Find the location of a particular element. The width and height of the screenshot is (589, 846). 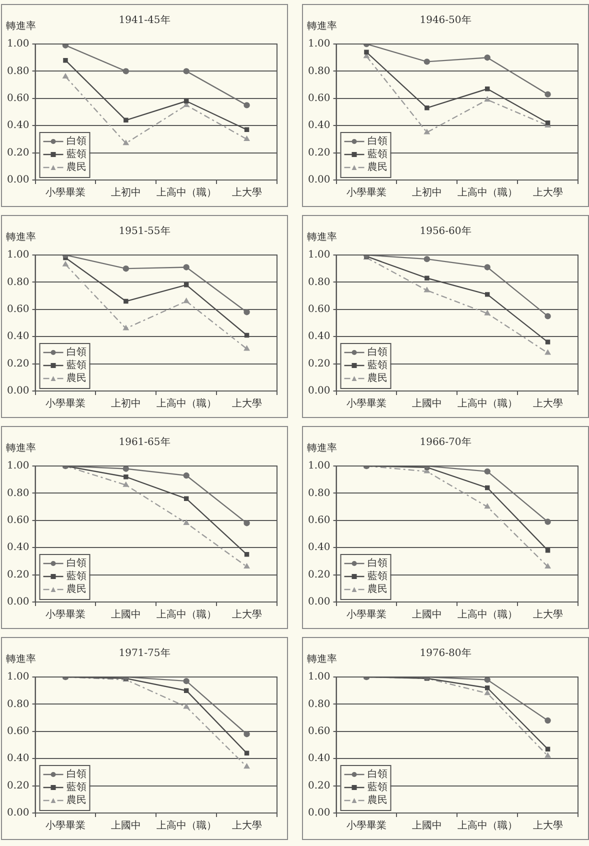

chart-title: 1976-80年 is located at coordinates (446, 653).